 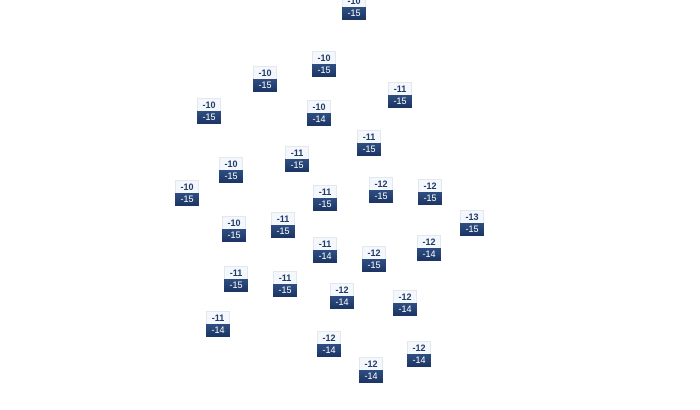 I want to click on high-temp: -13, so click(x=472, y=216).